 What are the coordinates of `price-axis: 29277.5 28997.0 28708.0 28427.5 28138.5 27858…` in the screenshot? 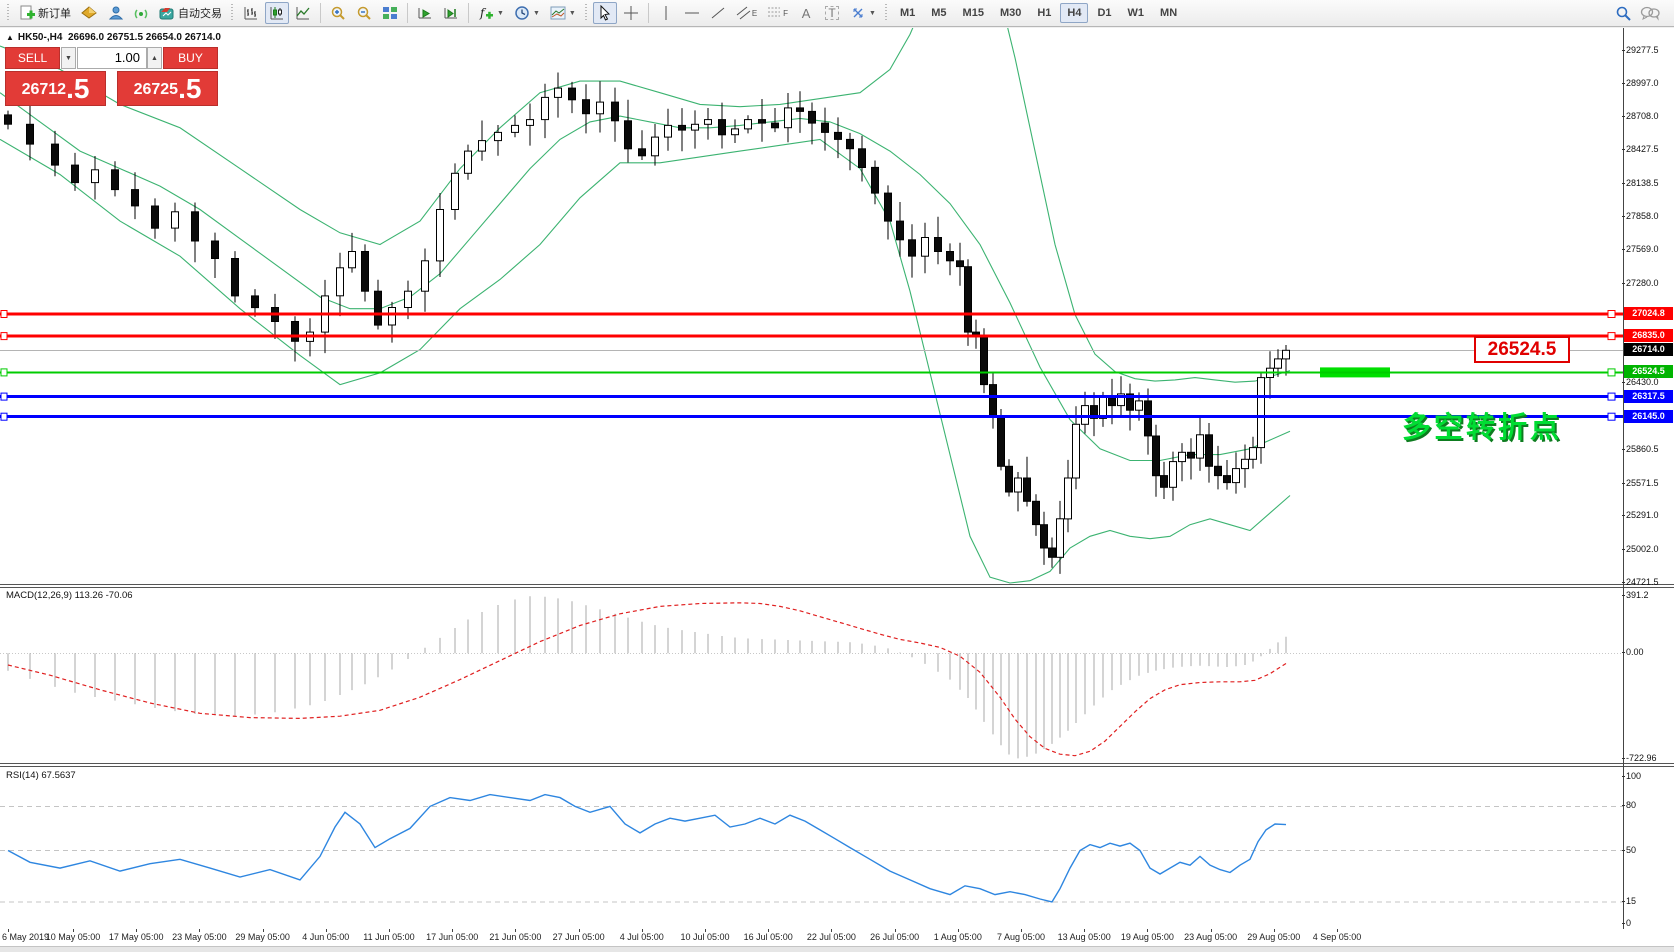 It's located at (1648, 307).